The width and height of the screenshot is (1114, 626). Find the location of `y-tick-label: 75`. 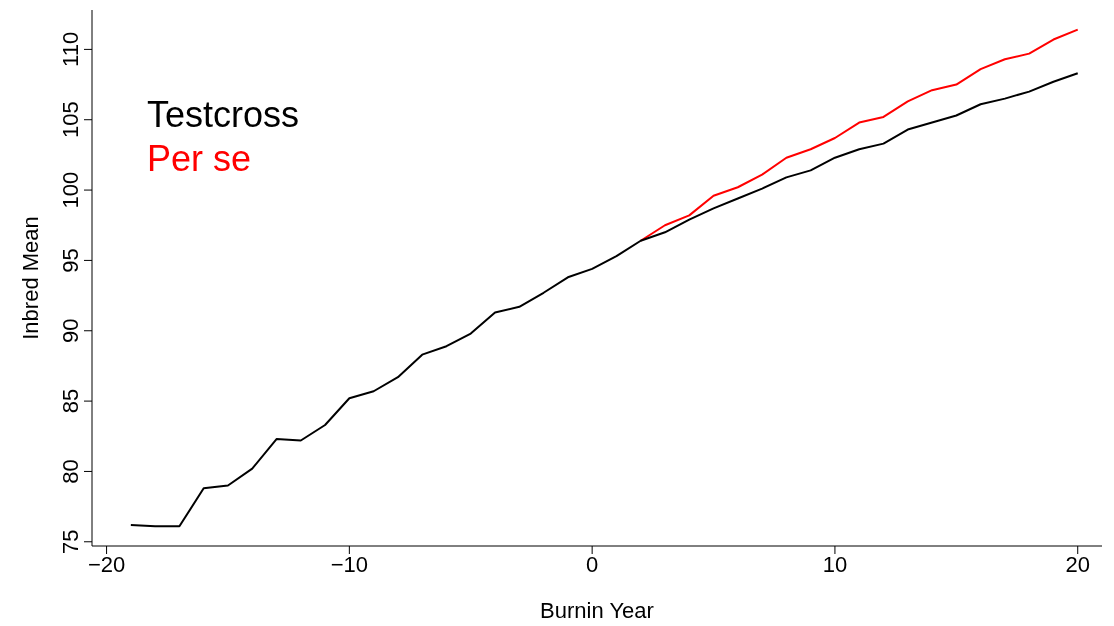

y-tick-label: 75 is located at coordinates (70, 542).